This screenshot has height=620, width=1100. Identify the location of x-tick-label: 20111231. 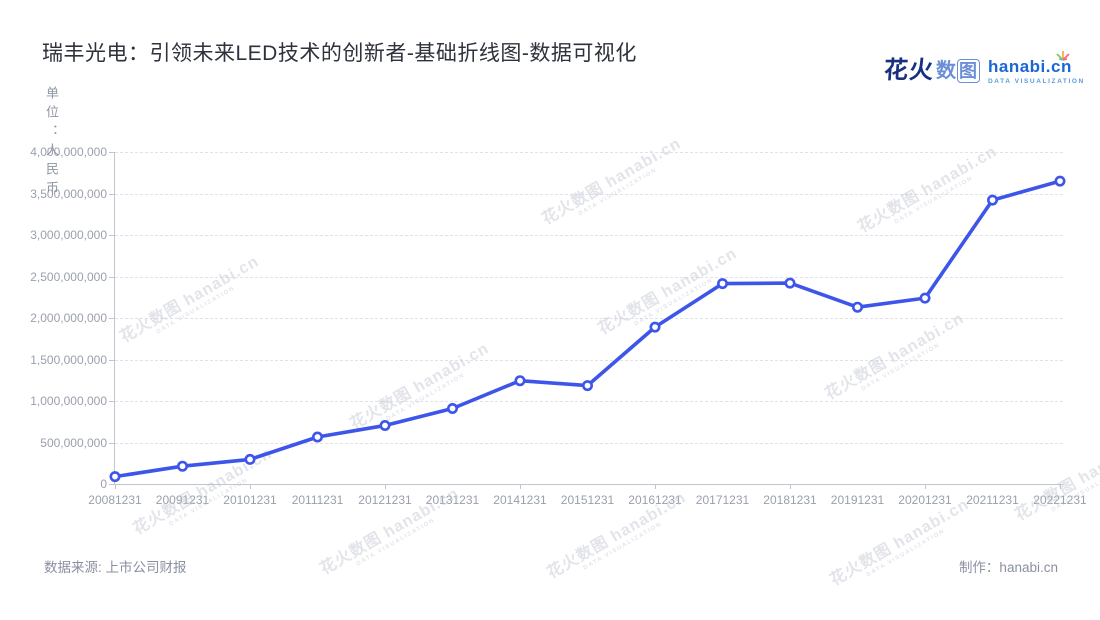
(317, 500).